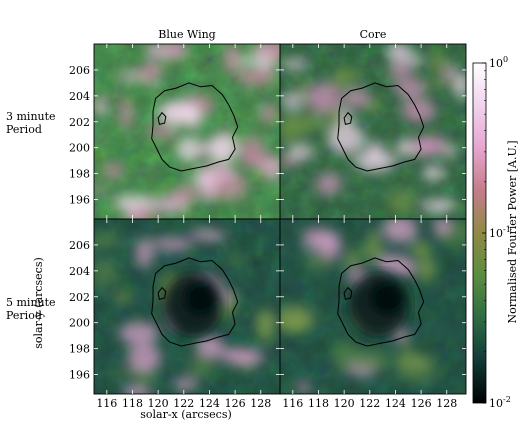 This screenshot has height=438, width=525. Describe the element at coordinates (31, 309) in the screenshot. I see `row-label-5min: 5 minute Period` at that location.